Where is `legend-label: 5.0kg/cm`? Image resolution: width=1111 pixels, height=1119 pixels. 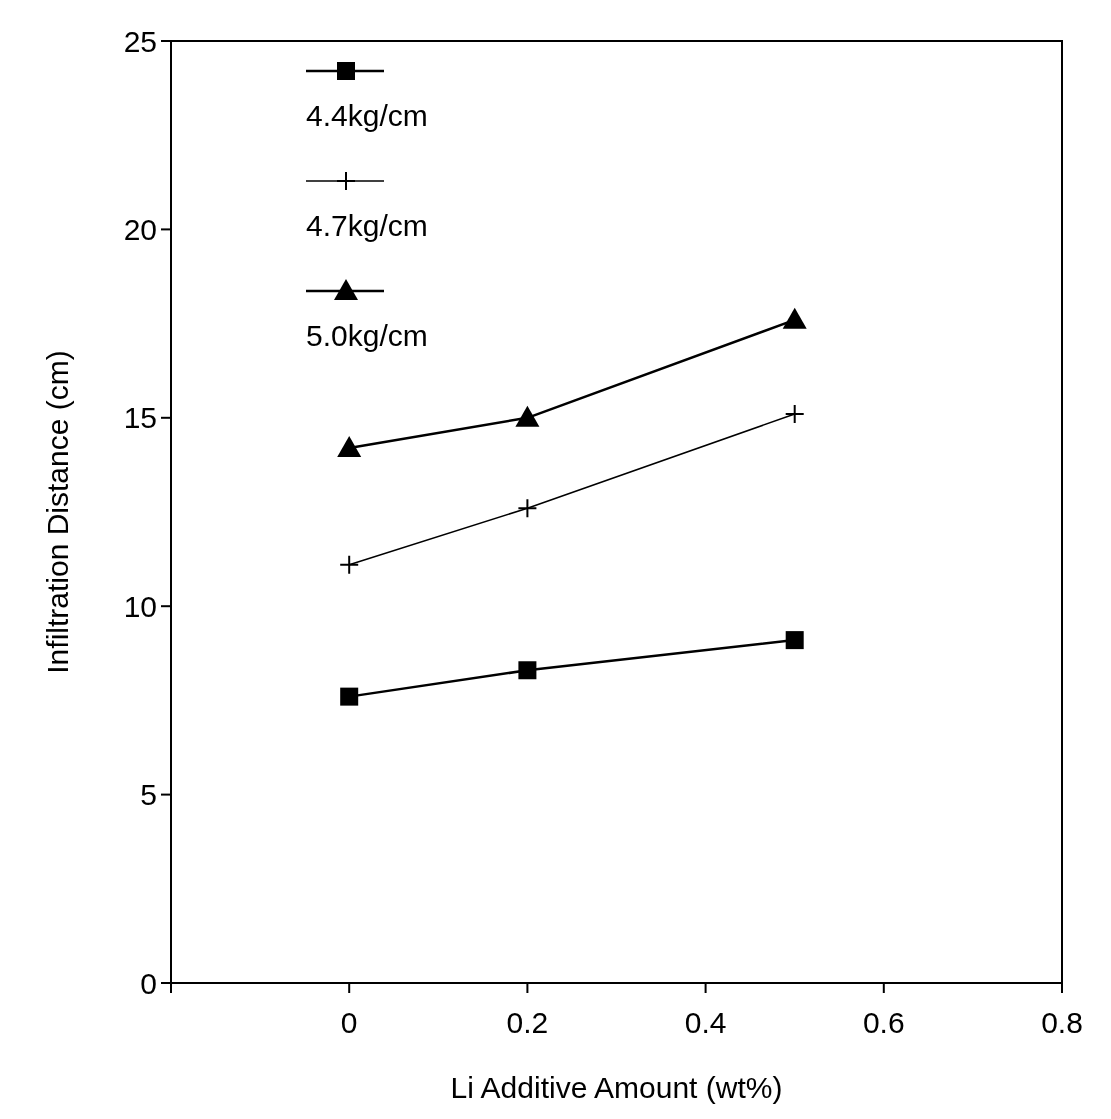 legend-label: 5.0kg/cm is located at coordinates (367, 335).